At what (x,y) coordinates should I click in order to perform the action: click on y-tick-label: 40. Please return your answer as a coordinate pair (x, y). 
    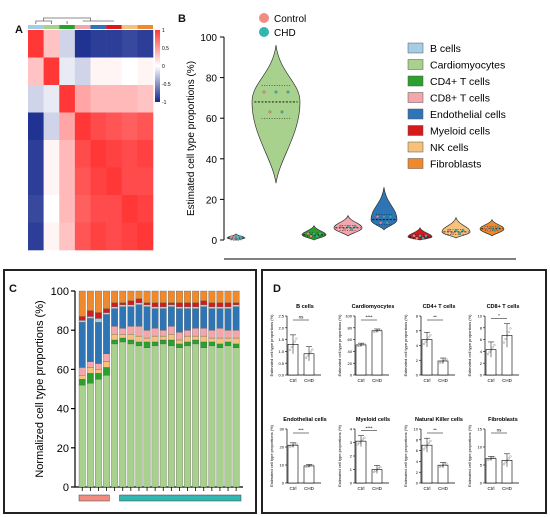
    Looking at the image, I should click on (350, 351).